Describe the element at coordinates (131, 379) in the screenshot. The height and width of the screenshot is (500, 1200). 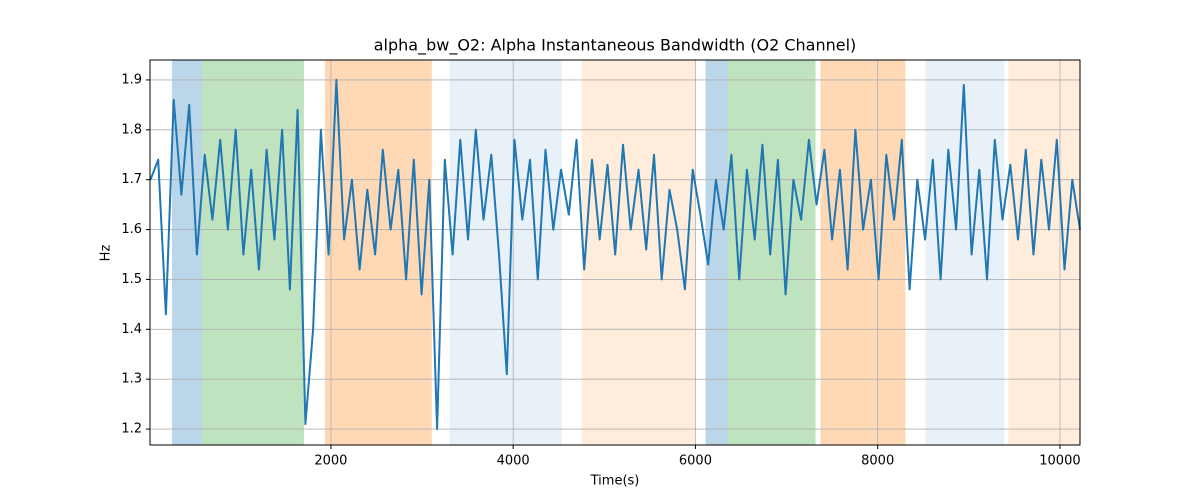
I see `y-tick-label: 1.3` at that location.